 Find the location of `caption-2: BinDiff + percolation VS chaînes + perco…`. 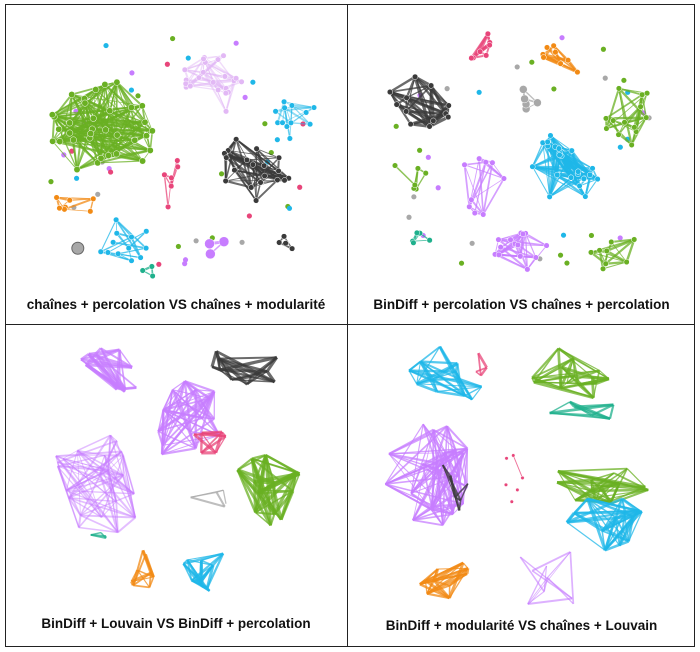

caption-2: BinDiff + percolation VS chaînes + perco… is located at coordinates (521, 304).